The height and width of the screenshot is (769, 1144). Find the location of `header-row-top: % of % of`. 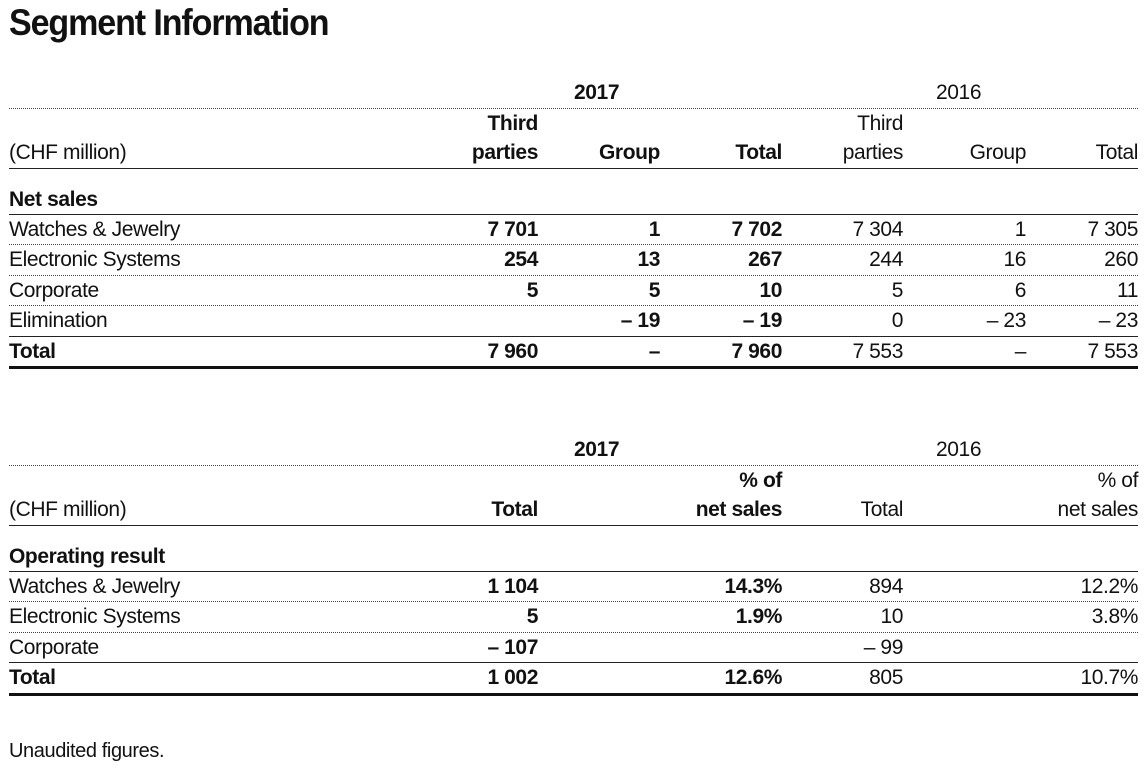

header-row-top: % of % of is located at coordinates (573, 481).